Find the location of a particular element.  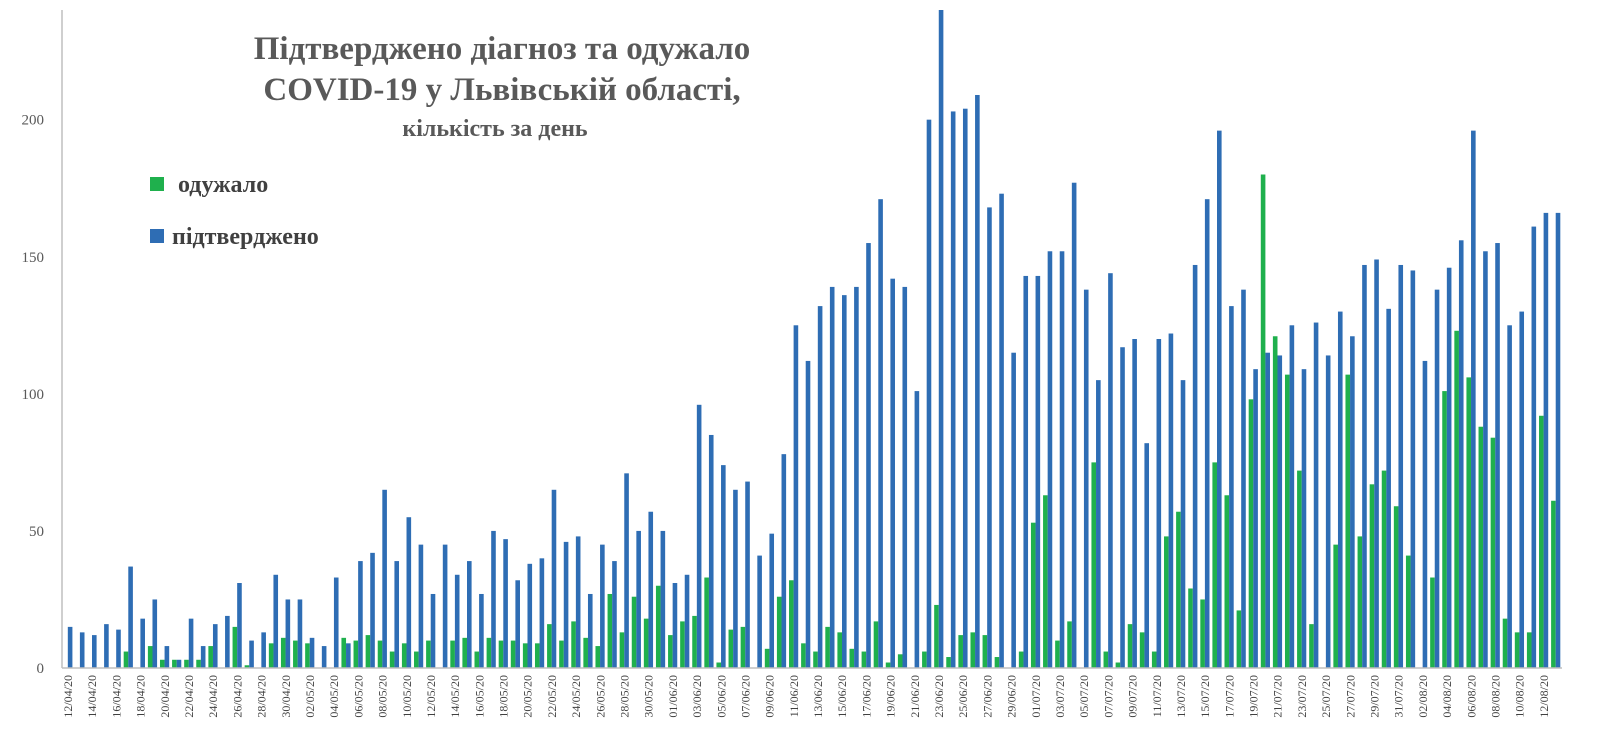

x-tick-label: 23/06/20 is located at coordinates (939, 696).